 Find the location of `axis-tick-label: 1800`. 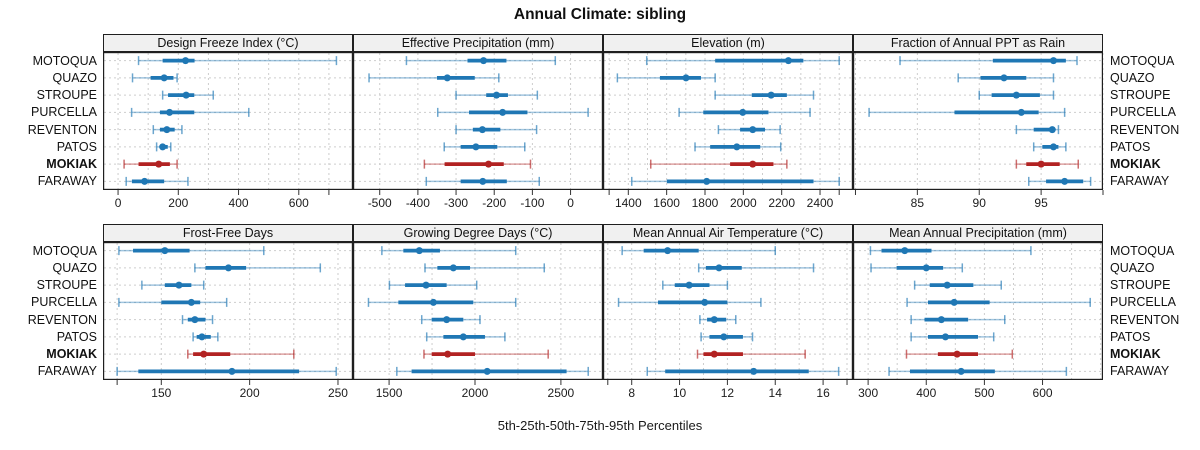

axis-tick-label: 1800 is located at coordinates (705, 203).